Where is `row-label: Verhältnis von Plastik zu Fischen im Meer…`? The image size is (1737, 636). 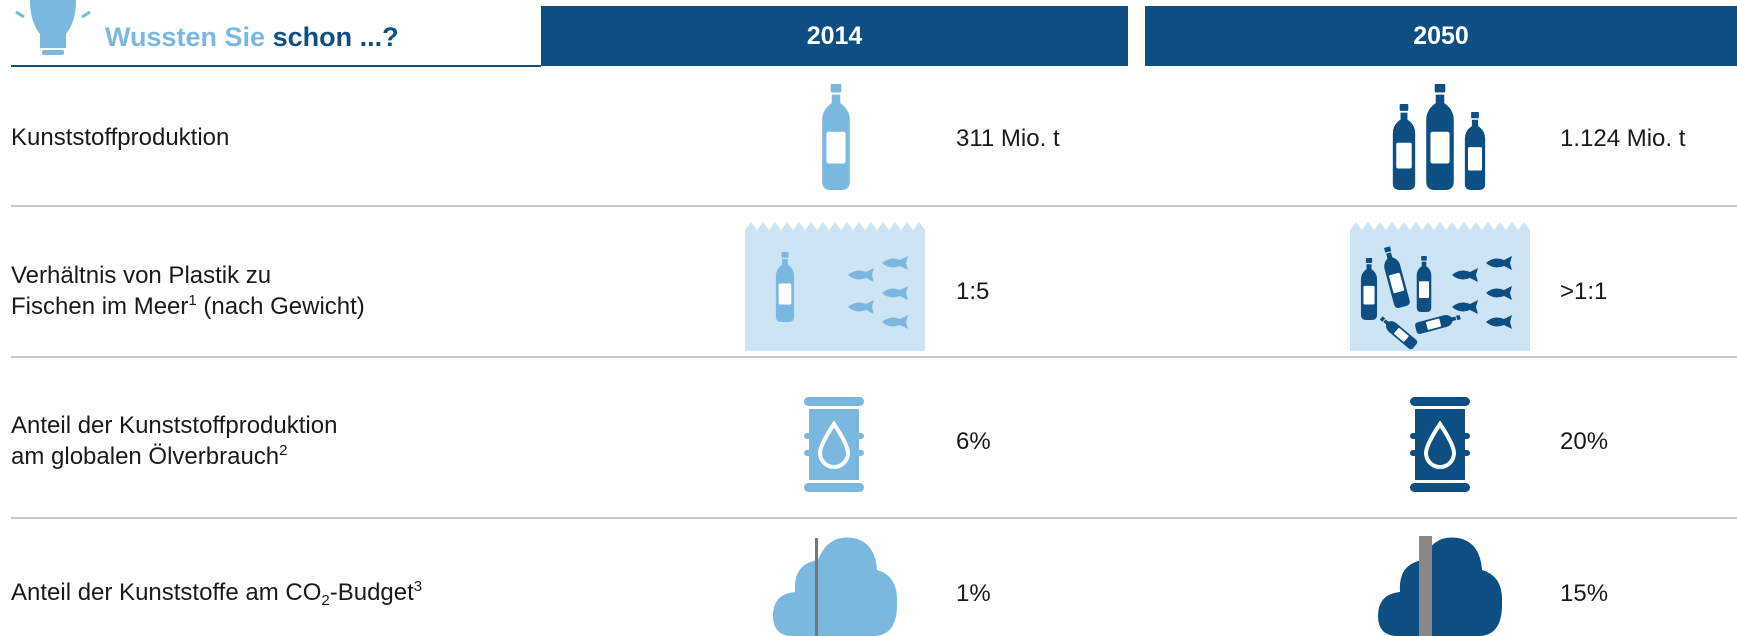 row-label: Verhältnis von Plastik zu Fischen im Meer… is located at coordinates (188, 291).